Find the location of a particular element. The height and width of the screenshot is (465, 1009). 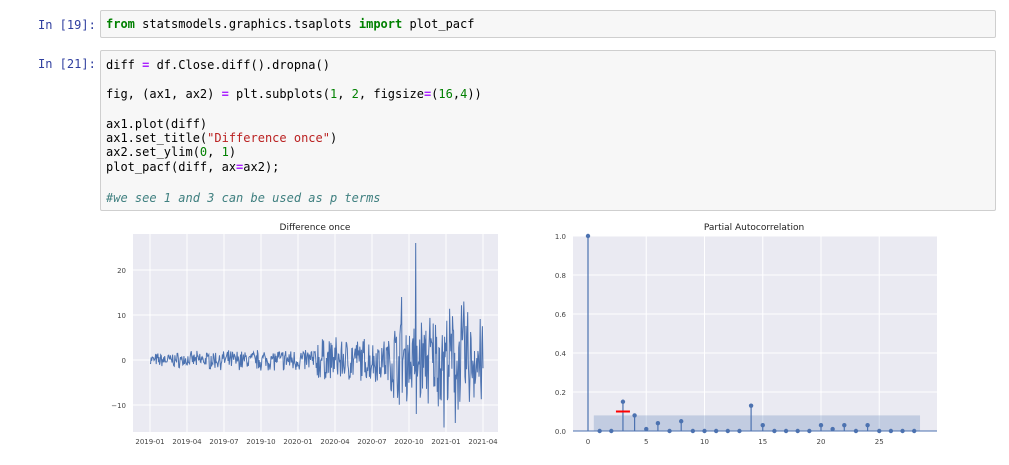

y-tick-label: 0.0 is located at coordinates (560, 432).